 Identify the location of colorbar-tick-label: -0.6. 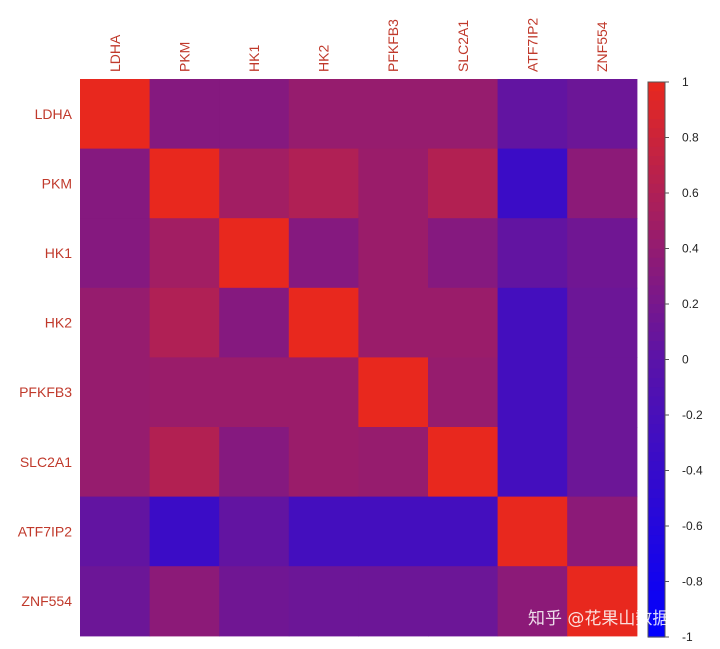
(692, 526).